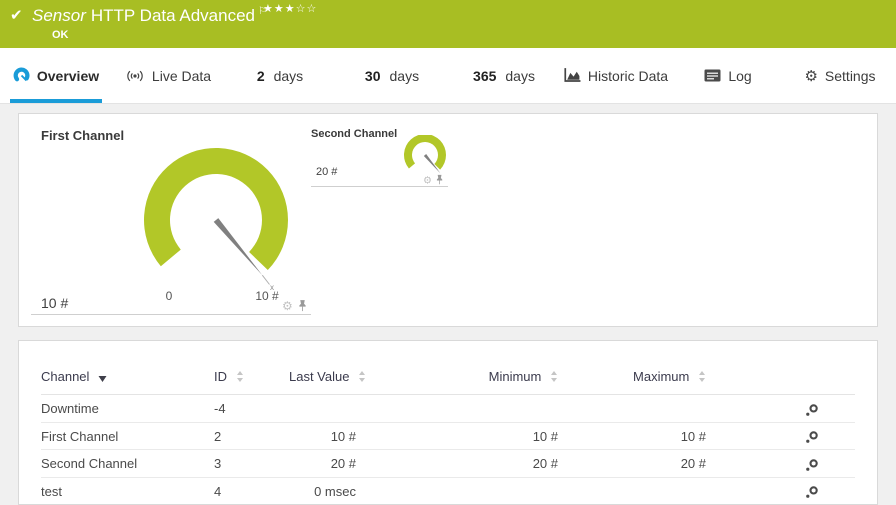 This screenshot has width=896, height=505. Describe the element at coordinates (267, 296) in the screenshot. I see `gauge-scale-max: 10 #` at that location.